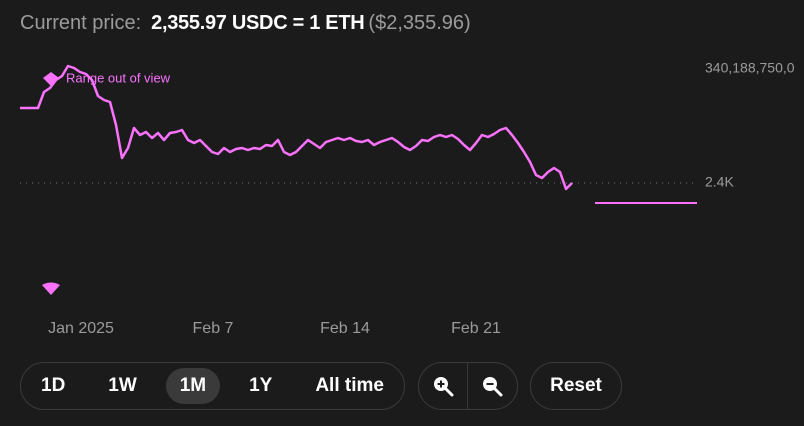 The width and height of the screenshot is (804, 426). Describe the element at coordinates (258, 23) in the screenshot. I see `price-value: 2,355.97 USDC = 1 ETH` at that location.